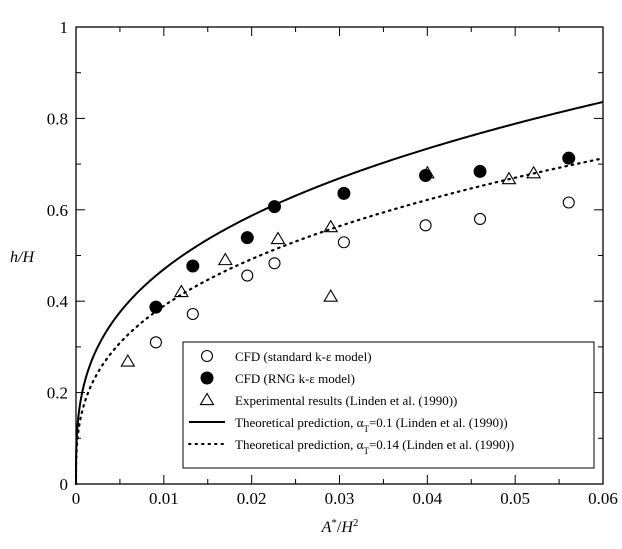 The height and width of the screenshot is (549, 622). Describe the element at coordinates (303, 356) in the screenshot. I see `legend-label: CFD (standard k-ε model)` at that location.